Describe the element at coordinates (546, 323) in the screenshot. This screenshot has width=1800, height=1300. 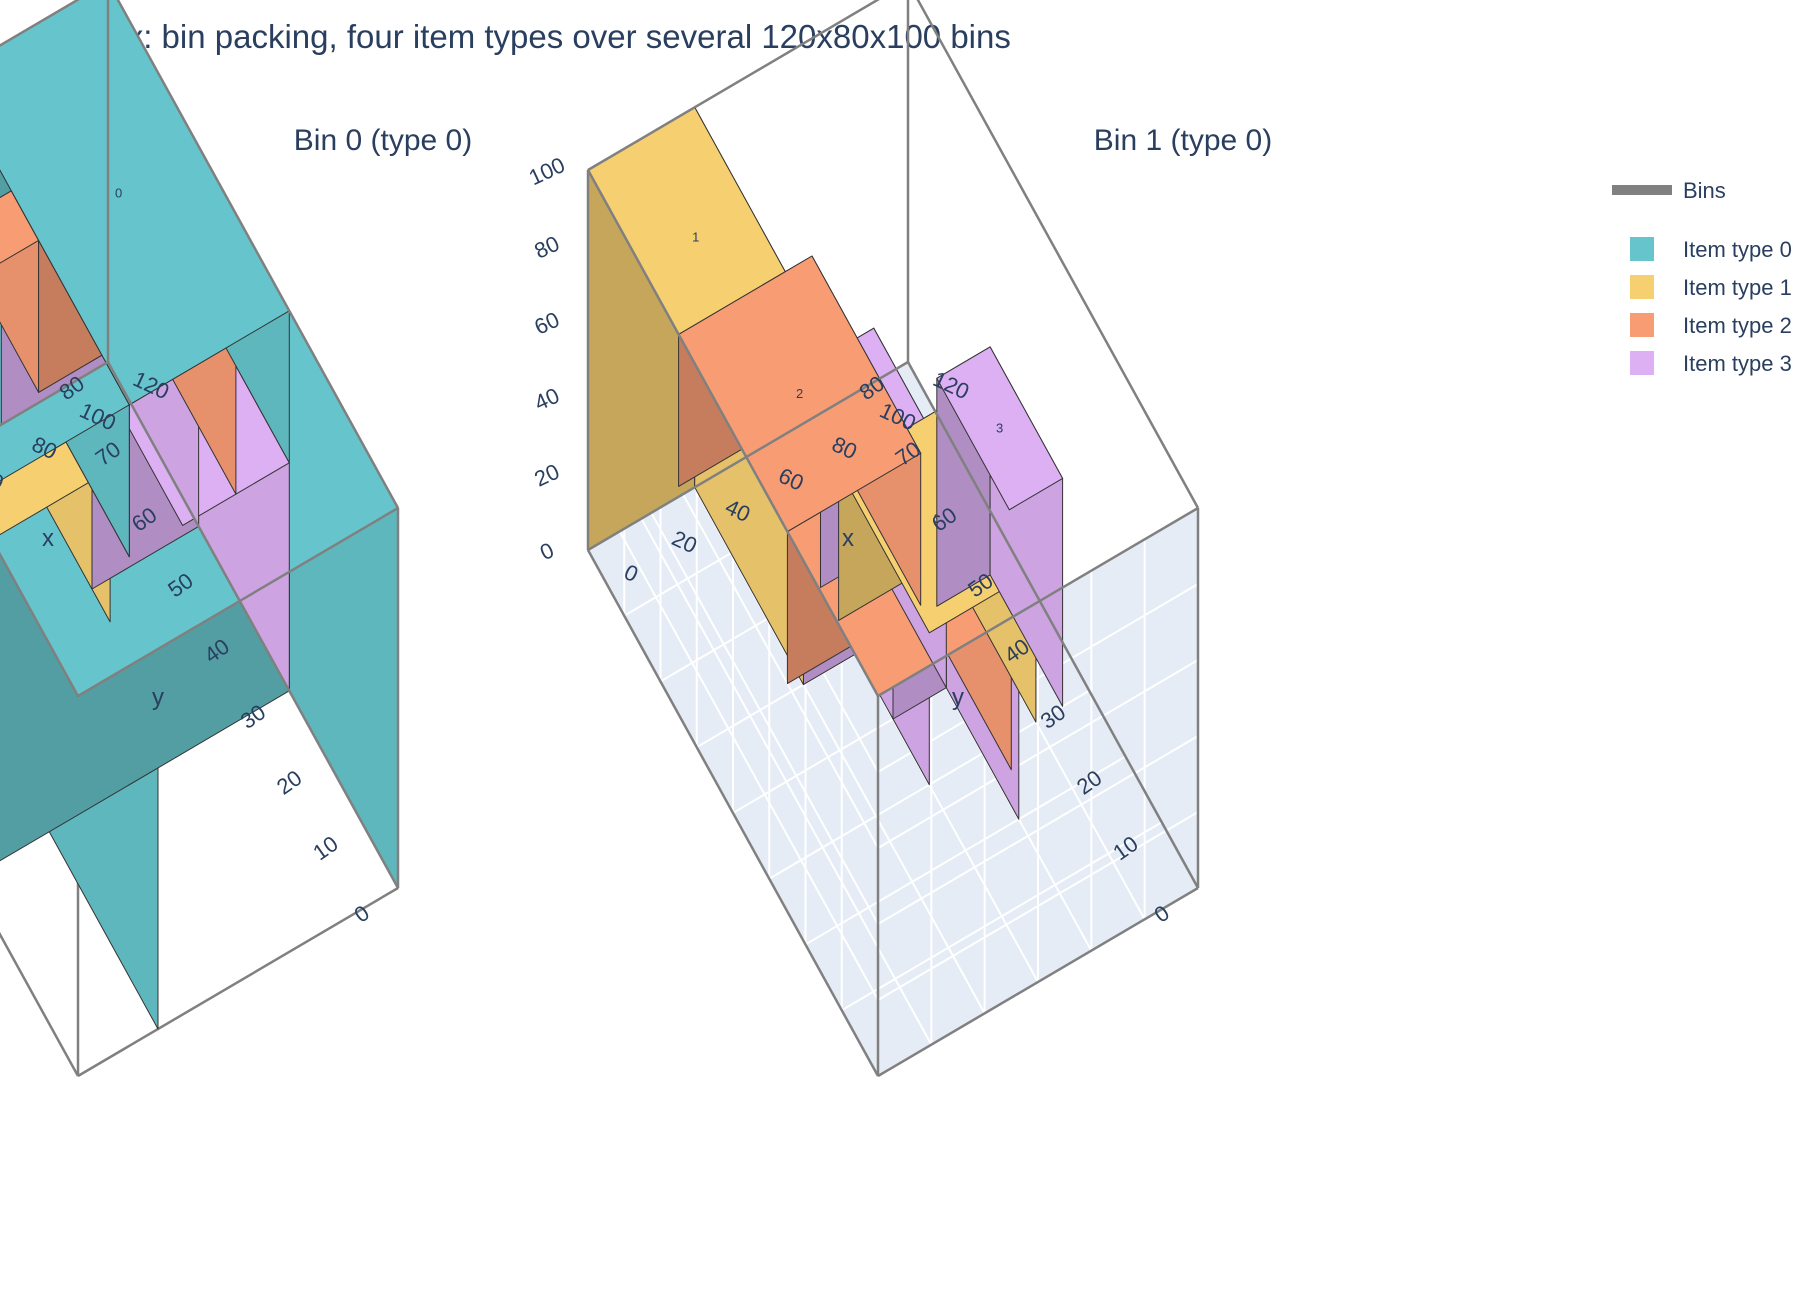
I see `z-tick-label: 60` at that location.